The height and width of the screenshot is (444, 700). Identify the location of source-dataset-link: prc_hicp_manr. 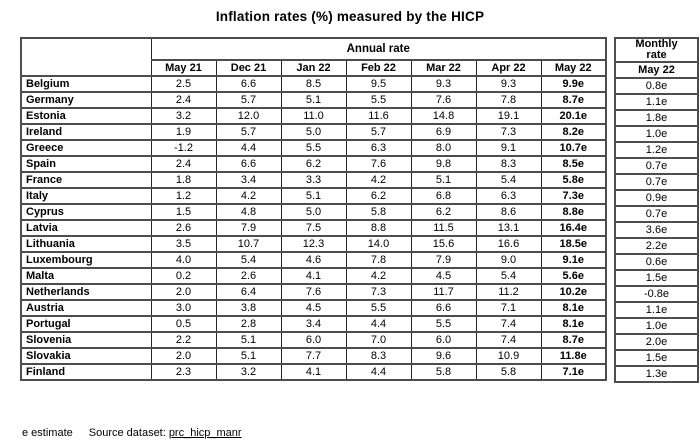
(205, 433).